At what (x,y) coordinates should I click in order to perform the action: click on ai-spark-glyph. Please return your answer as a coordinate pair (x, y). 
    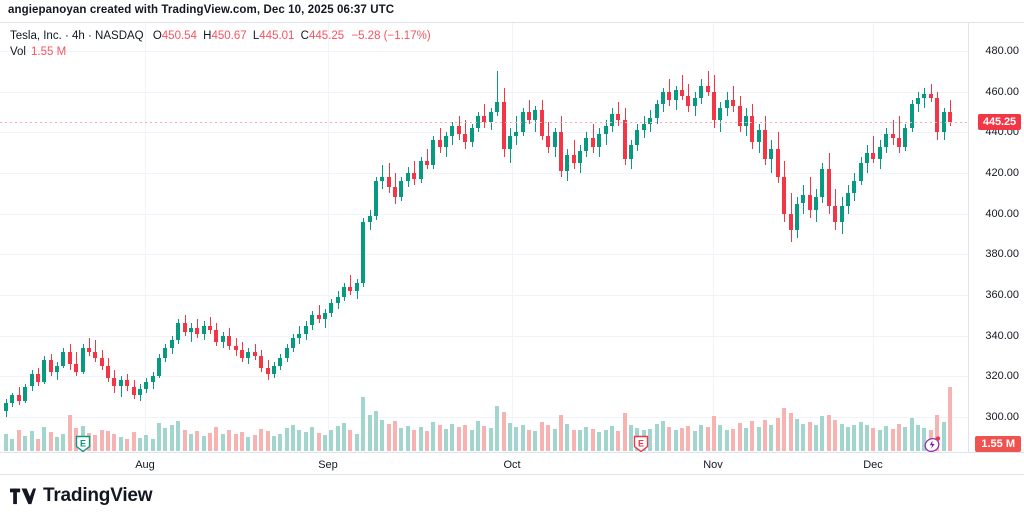
    Looking at the image, I should click on (932, 444).